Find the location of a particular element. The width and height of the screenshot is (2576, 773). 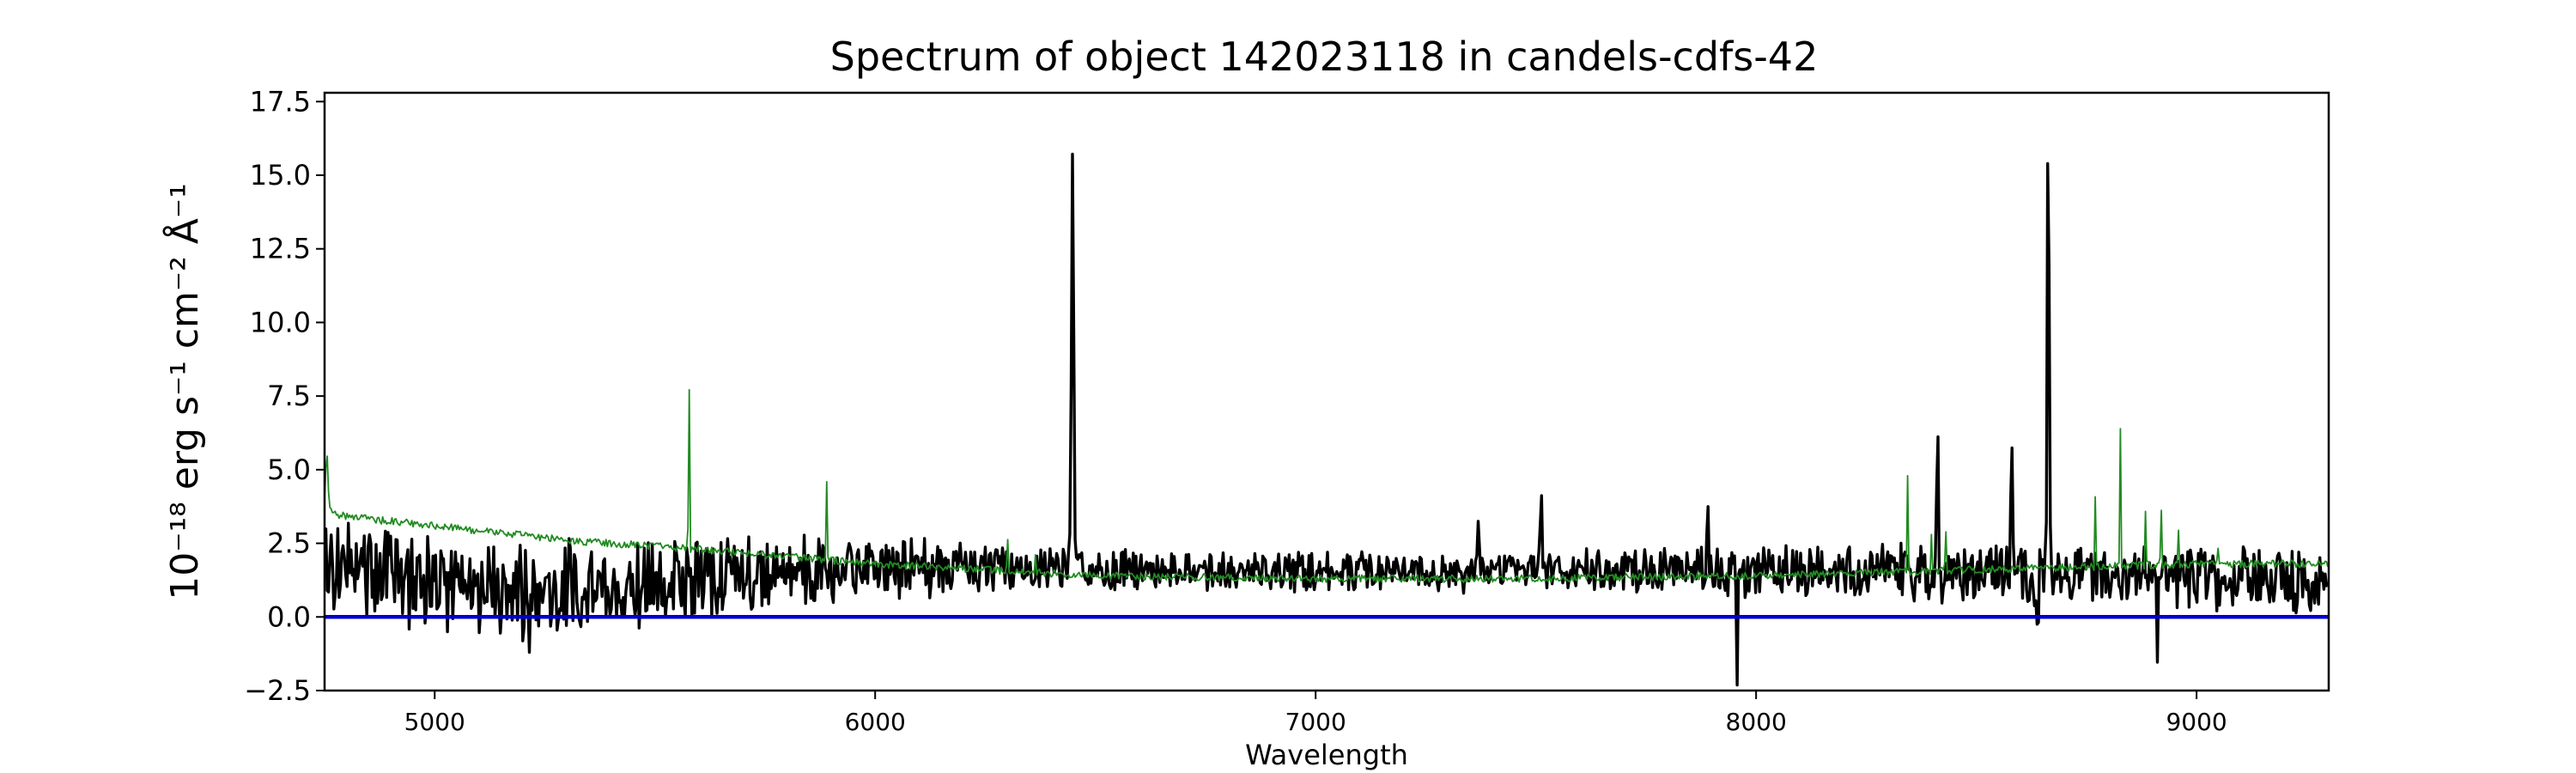

y-tick-label: 0.0 is located at coordinates (289, 616).